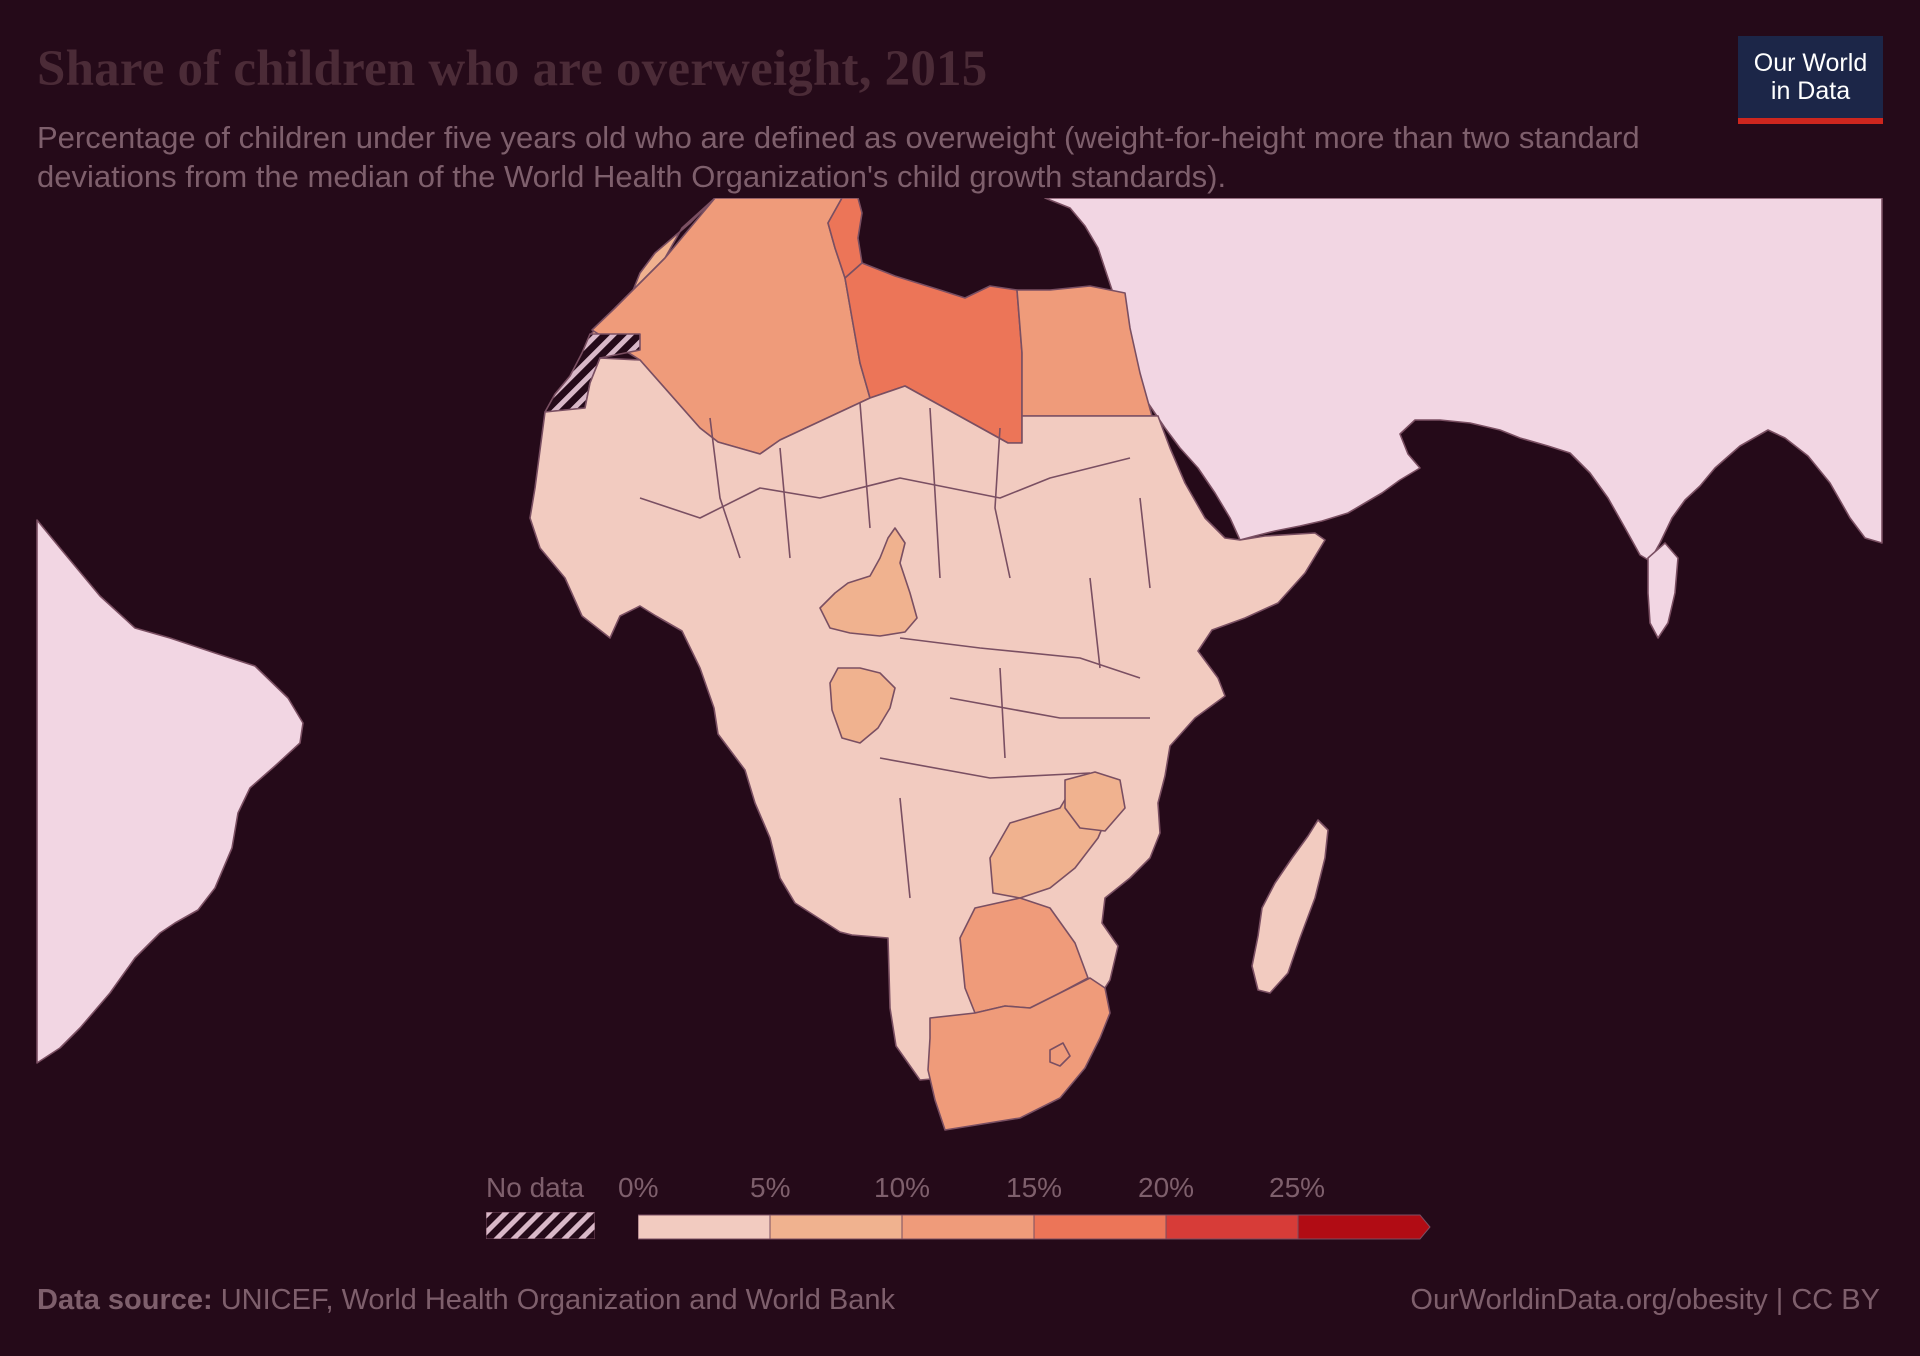 The height and width of the screenshot is (1356, 1920). I want to click on legend-no-data-label: No data, so click(535, 1187).